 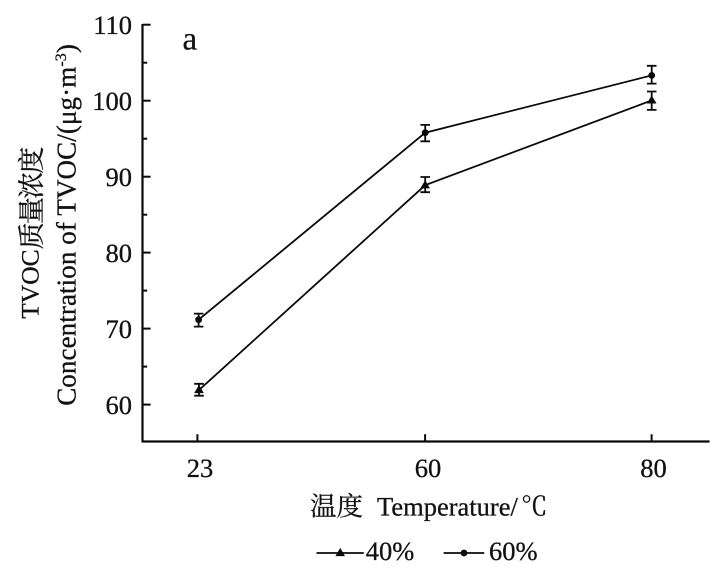 I want to click on svg-text: 110, so click(x=112, y=25).